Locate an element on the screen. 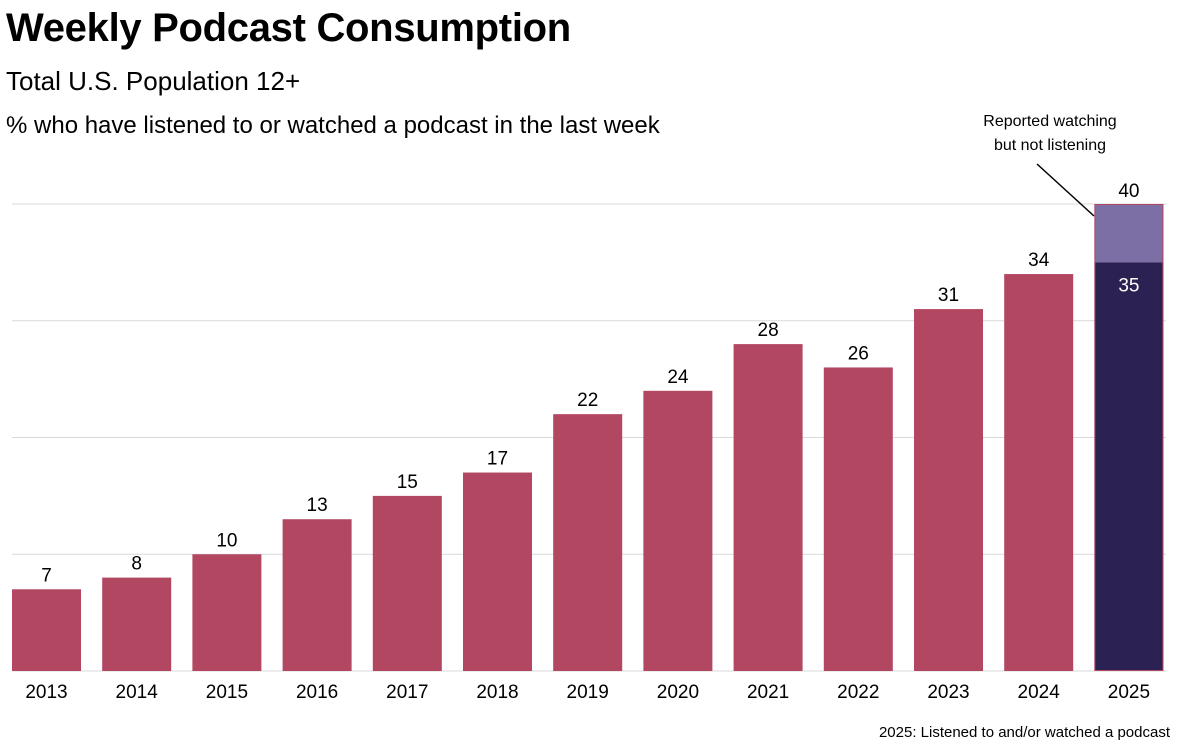 The image size is (1200, 750). bar-label-2014: 8 is located at coordinates (136, 564).